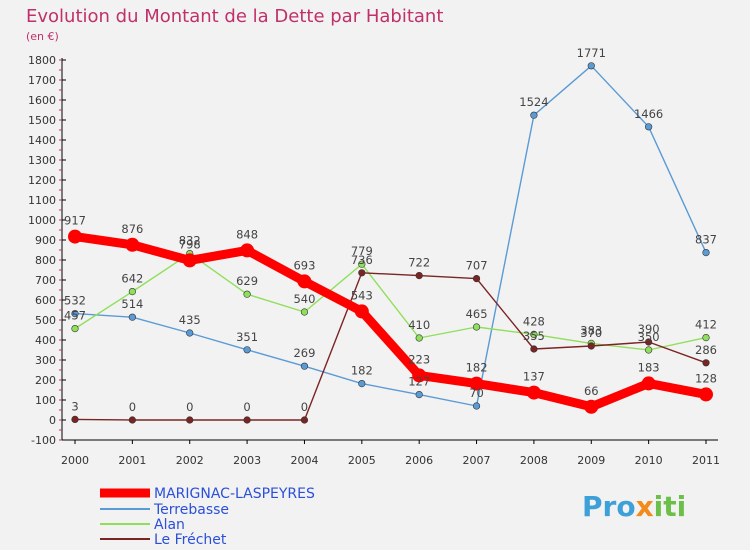  Describe the element at coordinates (190, 244) in the screenshot. I see `data-label: 798` at that location.